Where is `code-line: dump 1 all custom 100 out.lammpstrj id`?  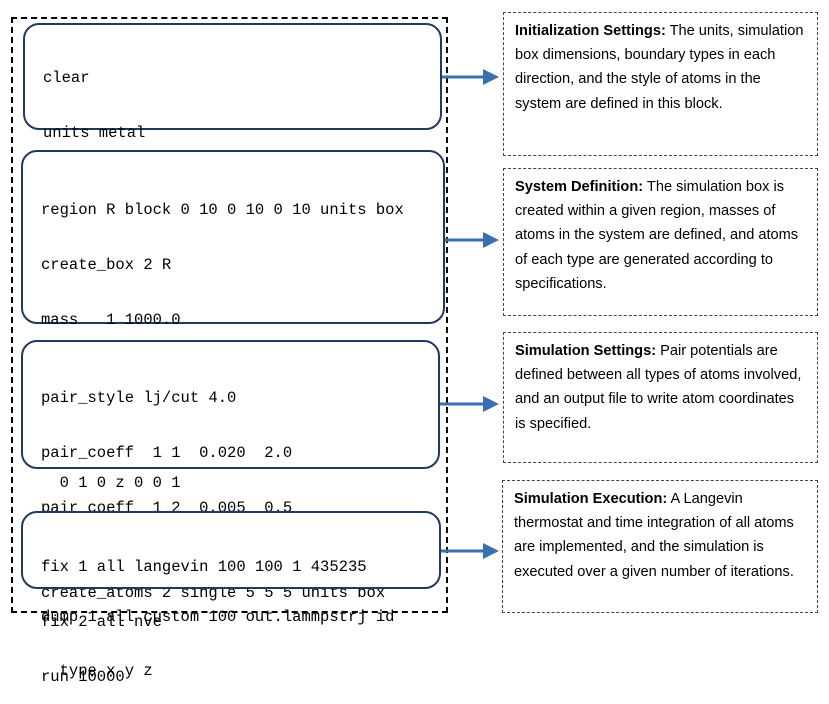 code-line: dump 1 all custom 100 out.lammpstrj id is located at coordinates (218, 616).